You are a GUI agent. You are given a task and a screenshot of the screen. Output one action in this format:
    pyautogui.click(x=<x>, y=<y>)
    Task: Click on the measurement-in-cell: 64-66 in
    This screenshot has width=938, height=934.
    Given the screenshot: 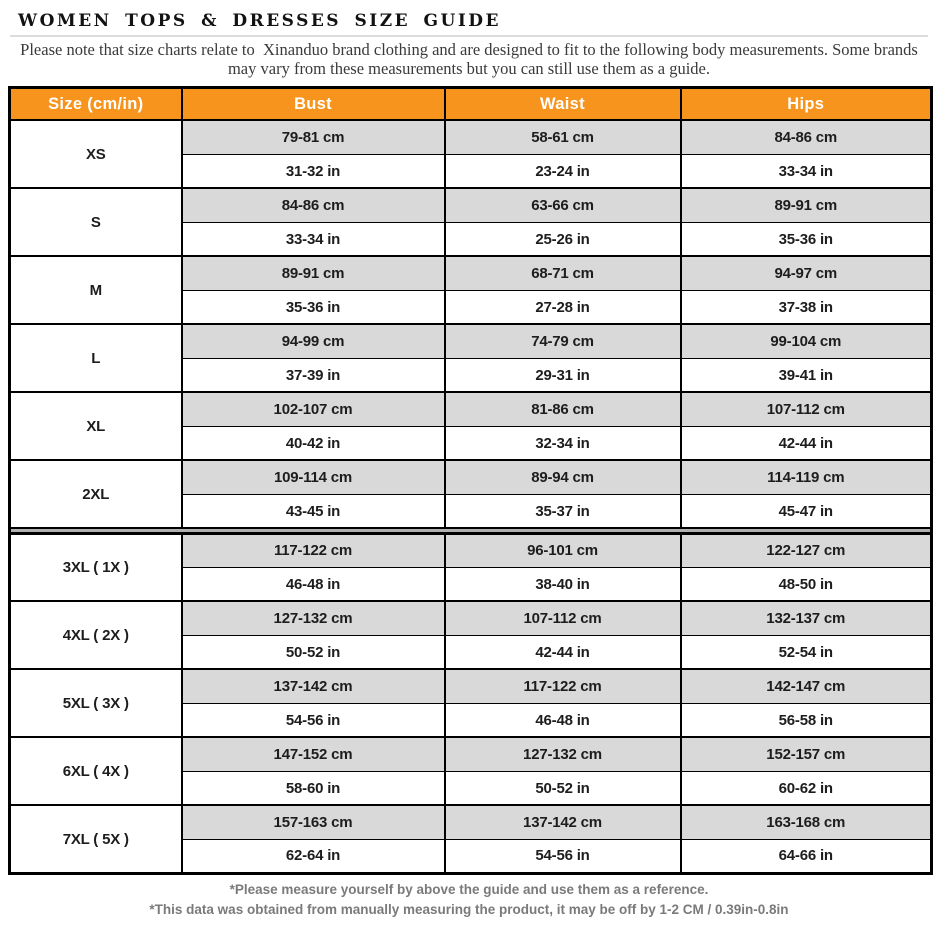 What is the action you would take?
    pyautogui.click(x=806, y=857)
    